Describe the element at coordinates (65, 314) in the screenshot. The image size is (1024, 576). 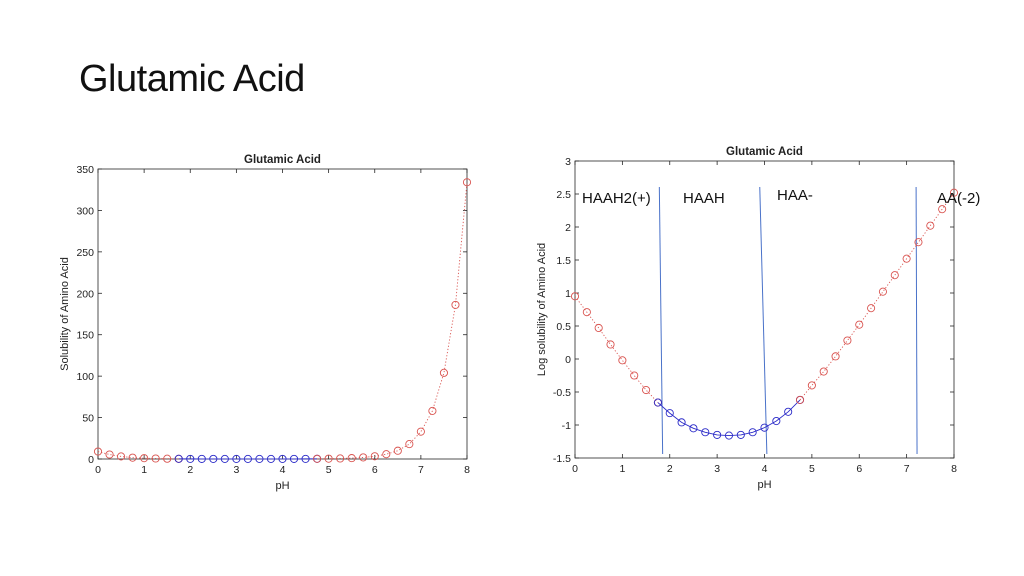
I see `y-axis-label: Solubility of Amino Acid` at that location.